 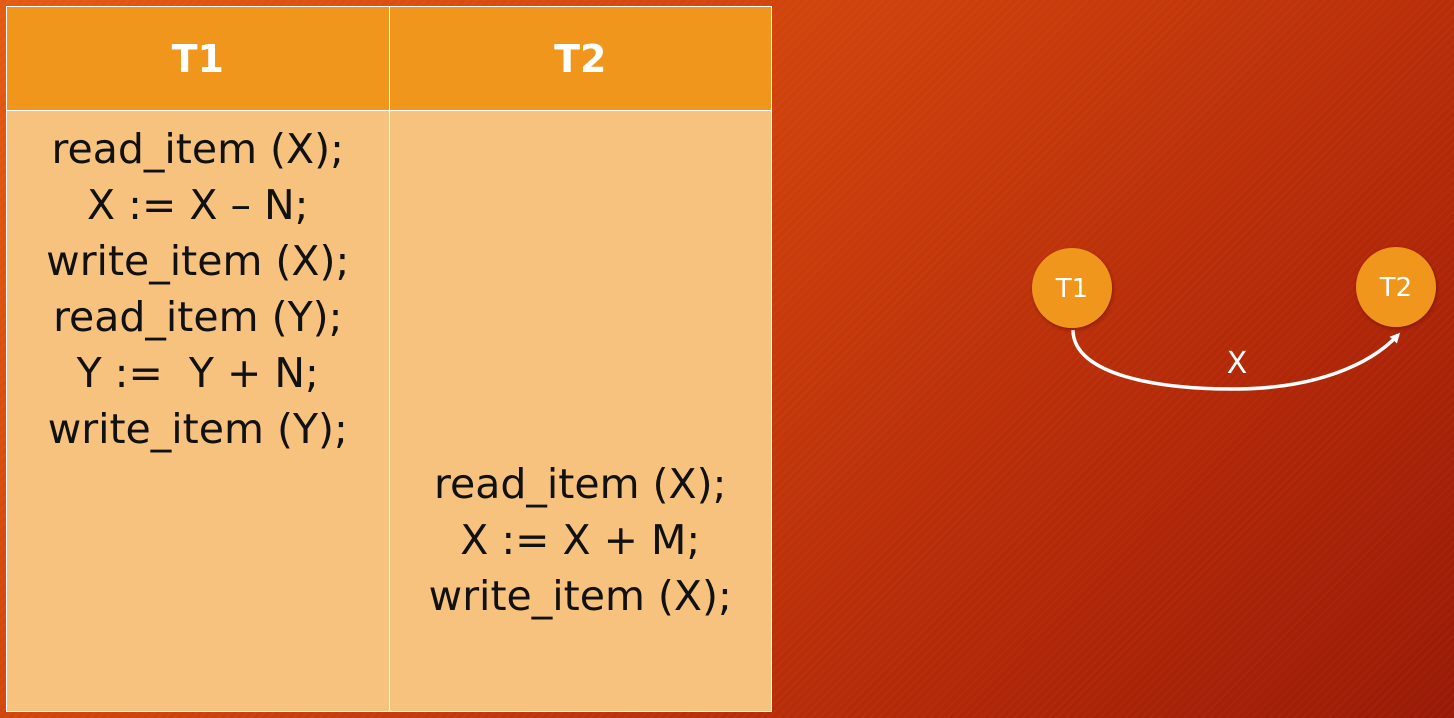 I want to click on header-t2: T2, so click(x=580, y=58).